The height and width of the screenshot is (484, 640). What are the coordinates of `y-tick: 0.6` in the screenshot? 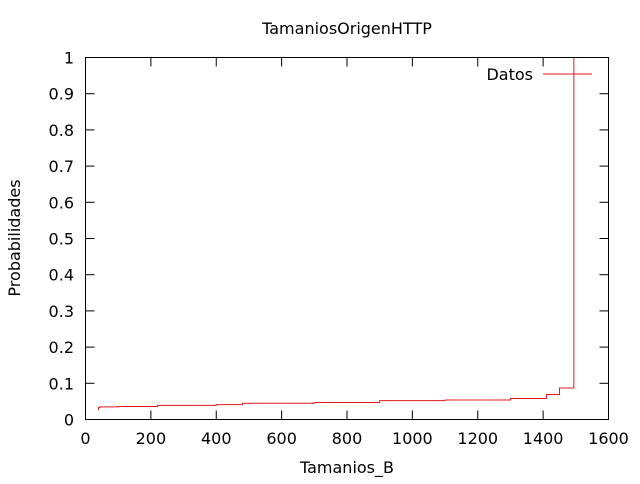 It's located at (329, 202).